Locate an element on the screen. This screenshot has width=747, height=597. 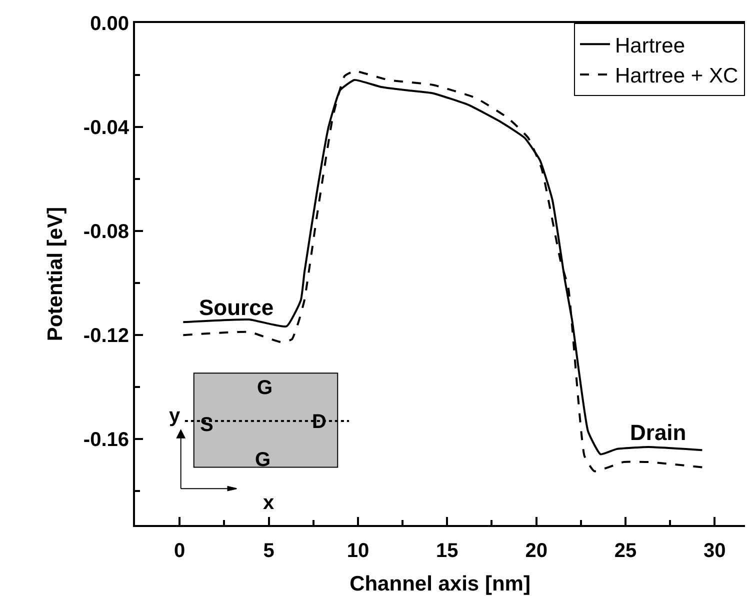
x-axis-title: Channel axis [nm] is located at coordinates (440, 584).